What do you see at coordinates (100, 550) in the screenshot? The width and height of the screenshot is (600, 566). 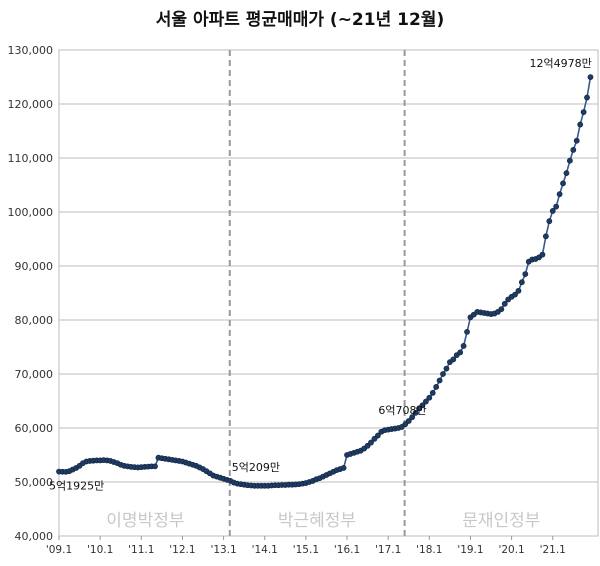 I see `x-tick-label: '10.1` at bounding box center [100, 550].